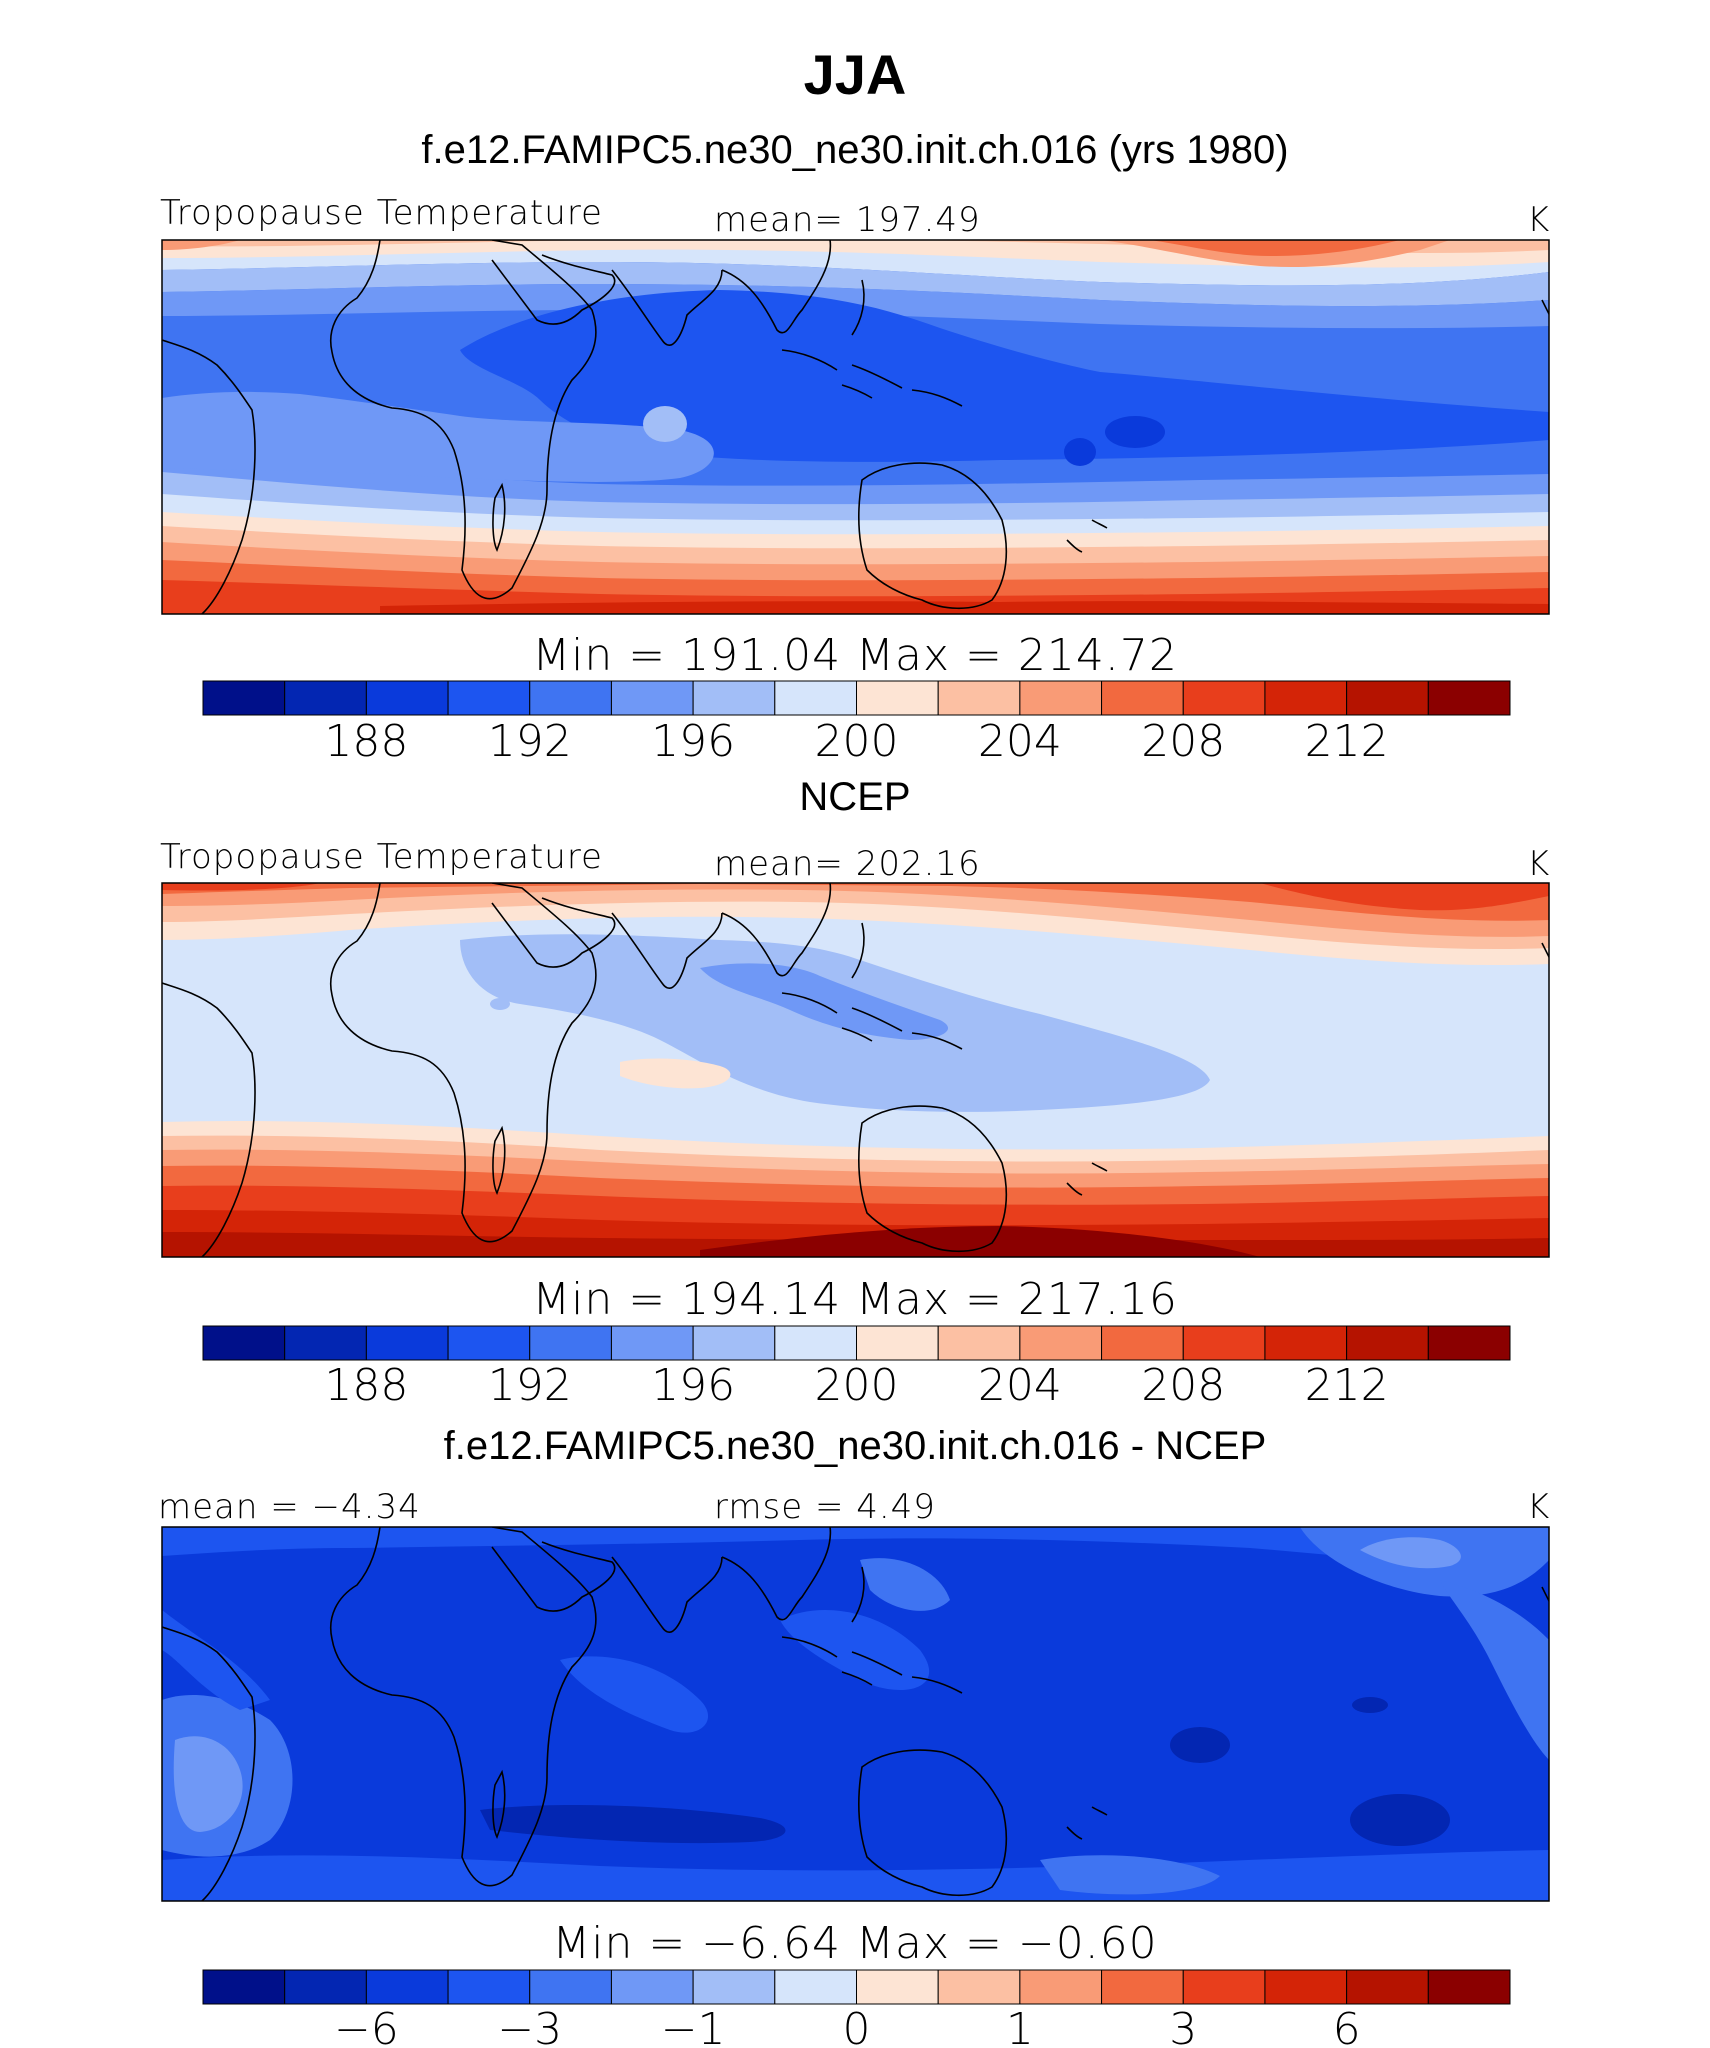 Image resolution: width=1710 pixels, height=2048 pixels. What do you see at coordinates (847, 220) in the screenshot?
I see `panel-1-mean-label: mean= 197.49` at bounding box center [847, 220].